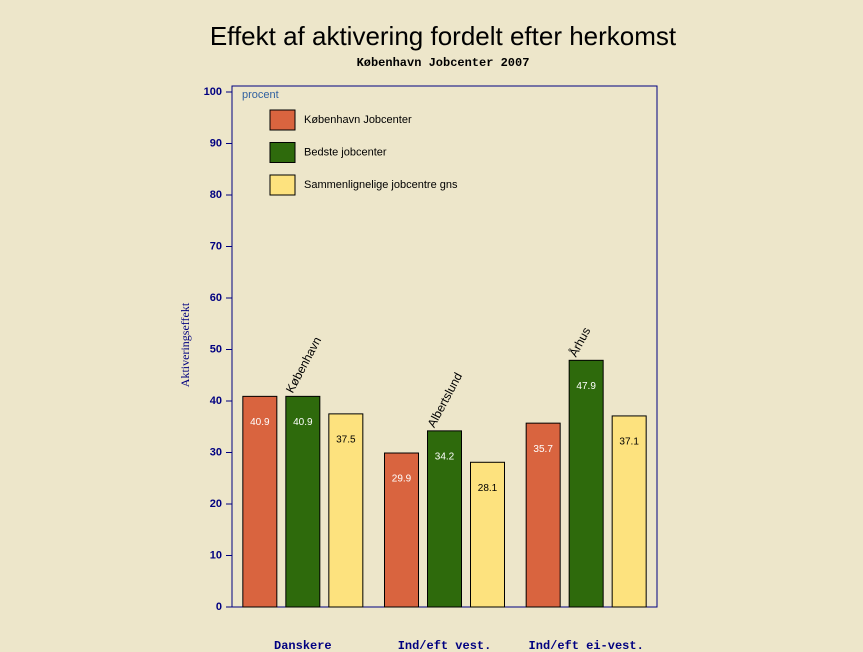 This screenshot has height=652, width=863. What do you see at coordinates (216, 555) in the screenshot?
I see `y-tick-label: 10` at bounding box center [216, 555].